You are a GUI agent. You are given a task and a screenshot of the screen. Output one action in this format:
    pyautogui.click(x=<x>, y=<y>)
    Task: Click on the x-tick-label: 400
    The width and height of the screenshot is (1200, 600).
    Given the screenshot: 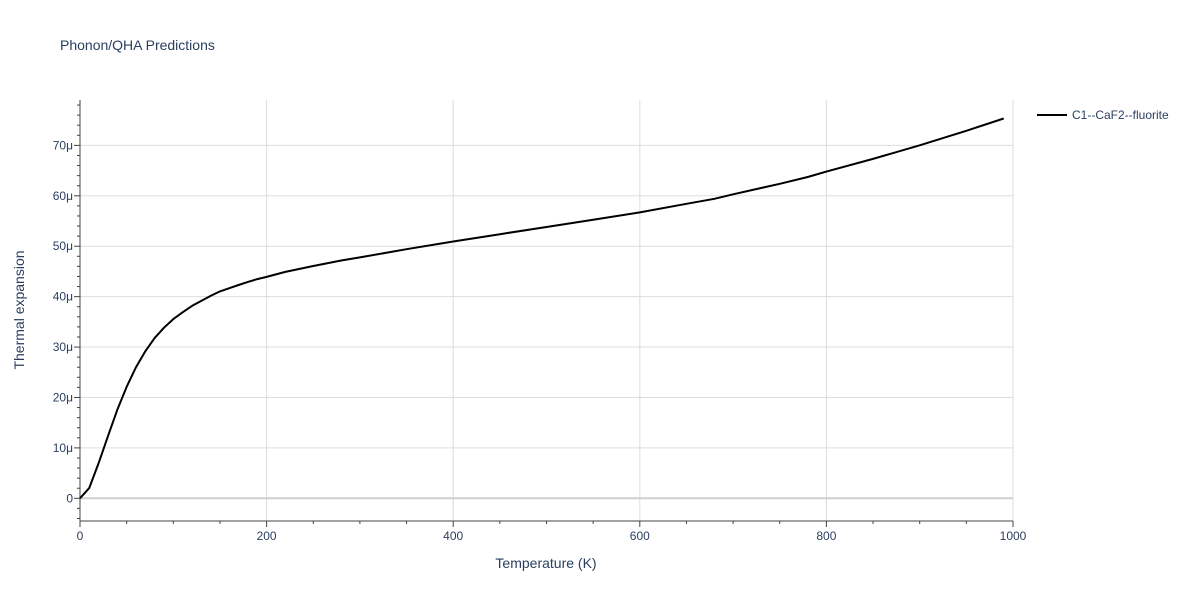 What is the action you would take?
    pyautogui.click(x=453, y=536)
    